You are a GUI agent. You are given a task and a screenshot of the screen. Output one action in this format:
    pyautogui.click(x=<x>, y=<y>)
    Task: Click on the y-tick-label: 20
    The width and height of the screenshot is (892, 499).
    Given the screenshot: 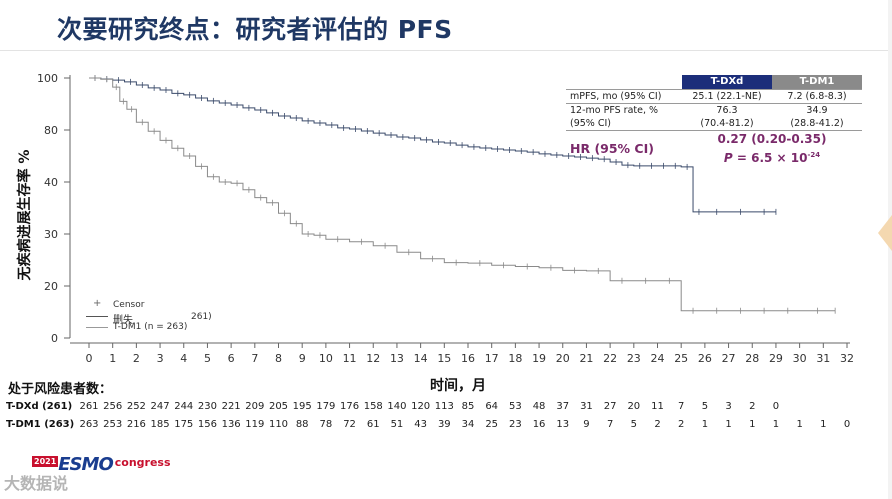 What is the action you would take?
    pyautogui.click(x=51, y=286)
    